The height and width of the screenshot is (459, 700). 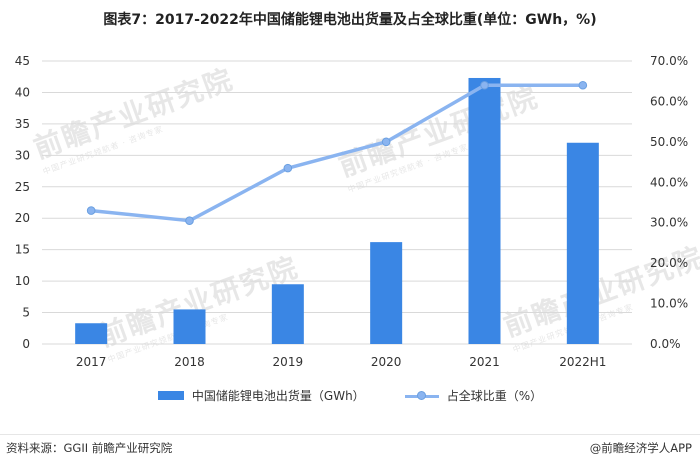 What do you see at coordinates (350, 20) in the screenshot?
I see `chart-title: 图表7：2017-2022年中国储能锂电池出货量及占全球比重(单位：GWh，%)` at bounding box center [350, 20].